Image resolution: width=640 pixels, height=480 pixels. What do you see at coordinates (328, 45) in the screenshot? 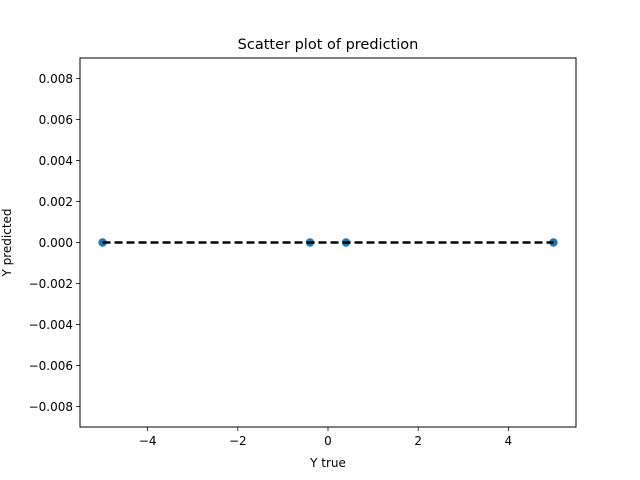
I see `chart-title: Scatter plot of prediction` at bounding box center [328, 45].